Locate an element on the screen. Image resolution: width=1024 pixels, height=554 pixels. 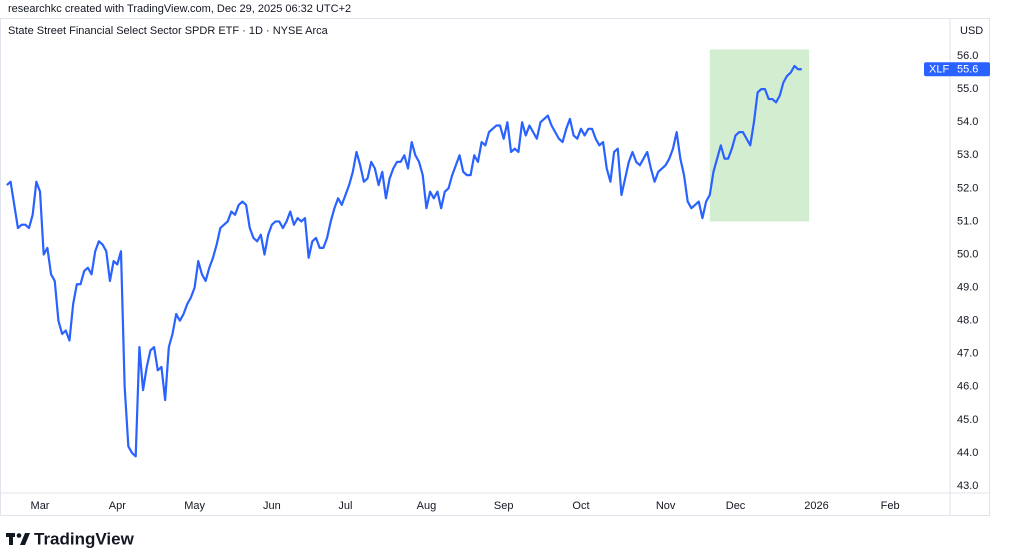
y-tick-label: 46.0 is located at coordinates (967, 387).